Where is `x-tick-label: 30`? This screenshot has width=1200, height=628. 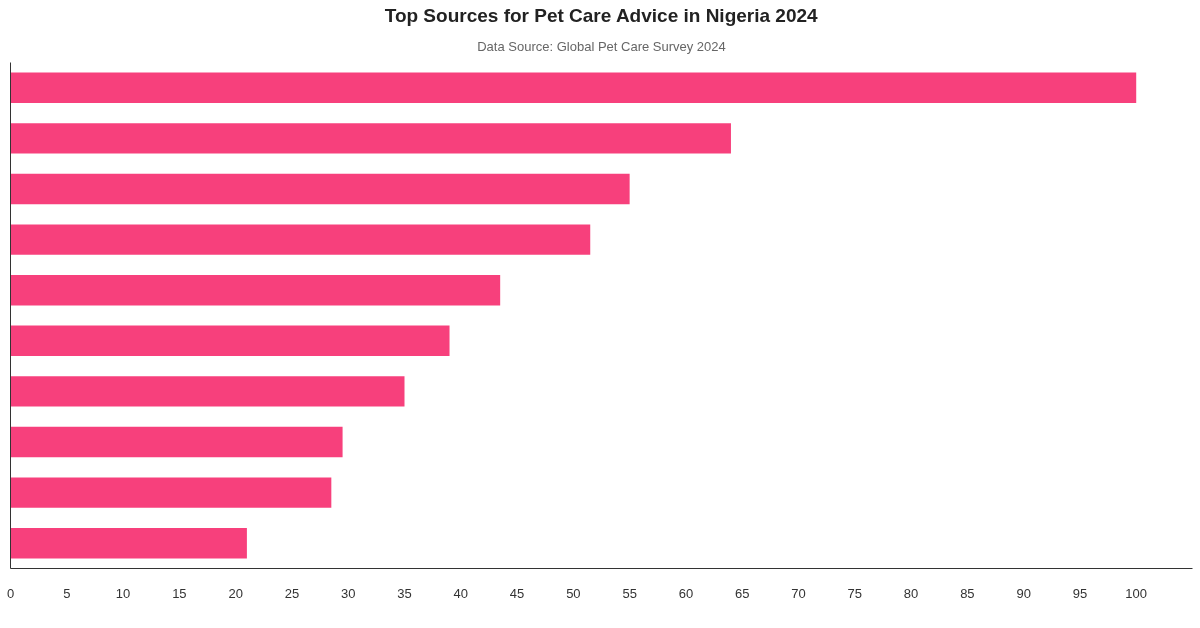 x-tick-label: 30 is located at coordinates (348, 593).